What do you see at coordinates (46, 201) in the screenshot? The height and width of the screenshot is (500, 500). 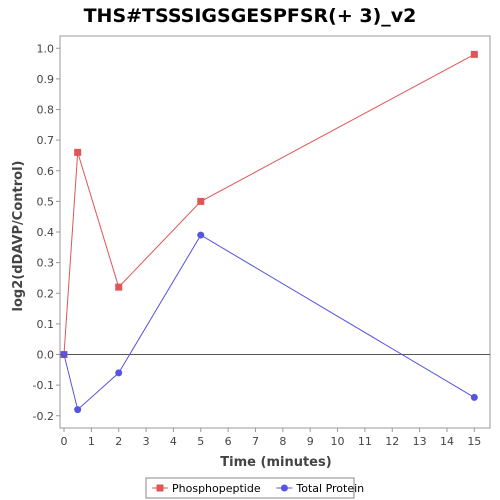 I see `y-tick-label: 0.5` at bounding box center [46, 201].